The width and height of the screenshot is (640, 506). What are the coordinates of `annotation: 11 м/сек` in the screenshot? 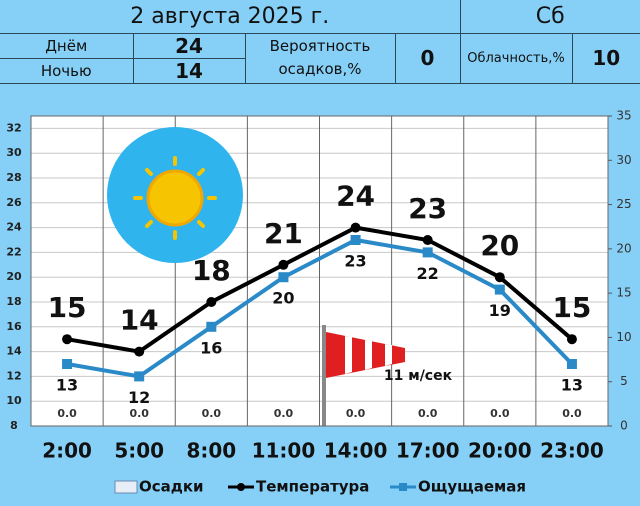 It's located at (418, 376).